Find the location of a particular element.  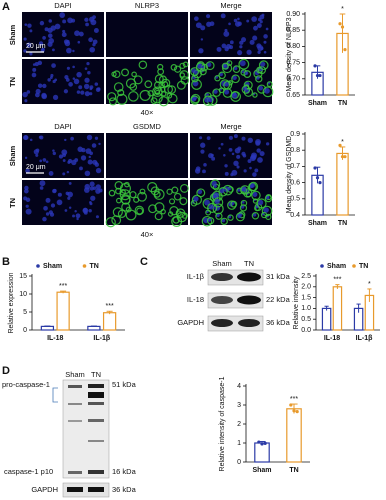

magnification: 40× is located at coordinates (147, 234).